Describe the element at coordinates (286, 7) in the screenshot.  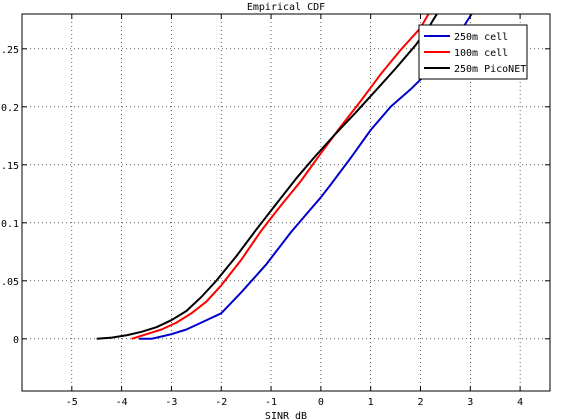
I see `chart-title: Empirical CDF` at that location.